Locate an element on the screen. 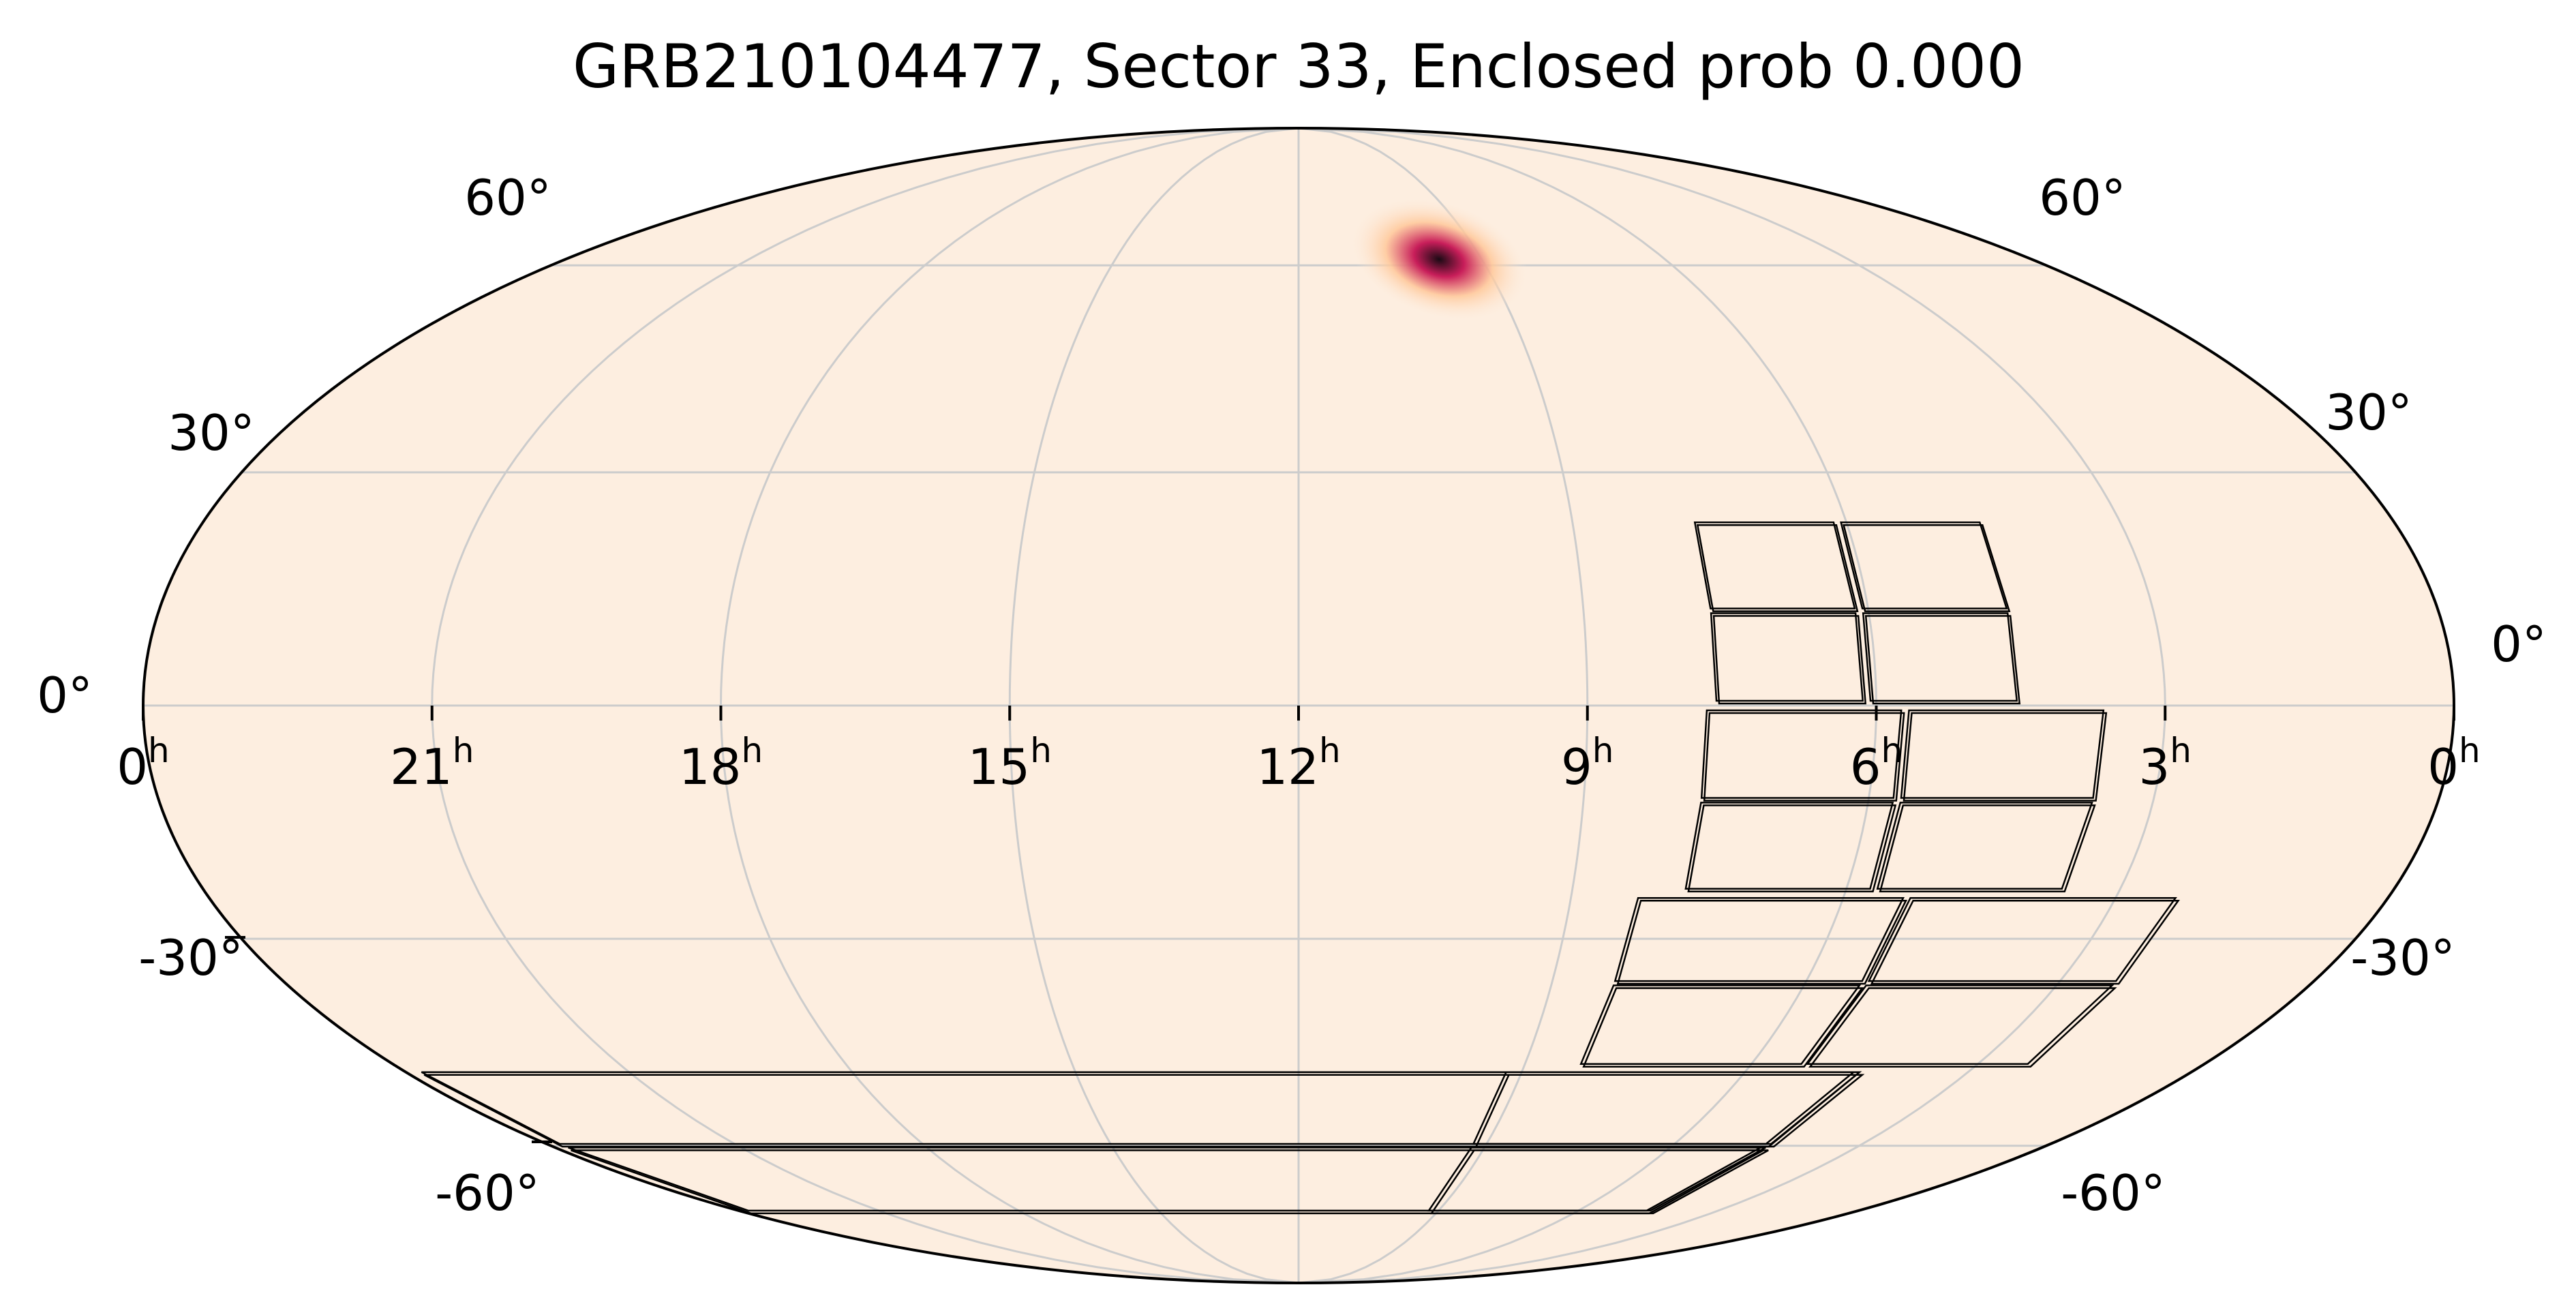 This screenshot has width=2576, height=1315. hotspot-mark is located at coordinates (1439, 259).